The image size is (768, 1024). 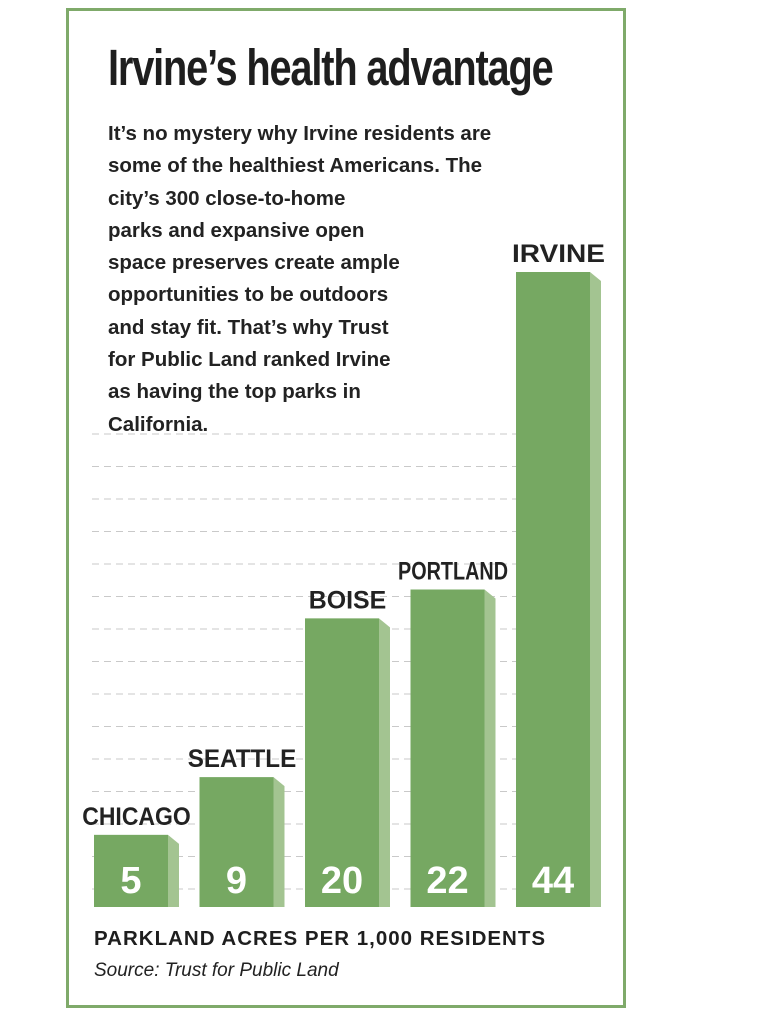 What do you see at coordinates (490, 748) in the screenshot?
I see `bar-side-portland` at bounding box center [490, 748].